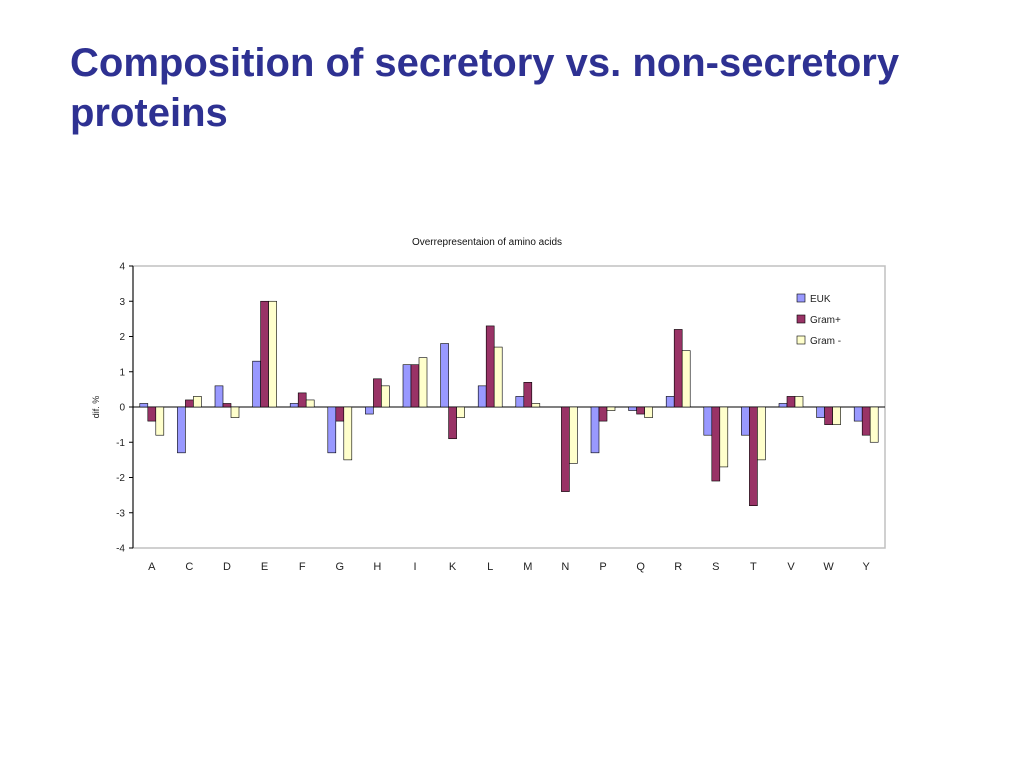  What do you see at coordinates (453, 567) in the screenshot?
I see `x-tick-label: K` at bounding box center [453, 567].